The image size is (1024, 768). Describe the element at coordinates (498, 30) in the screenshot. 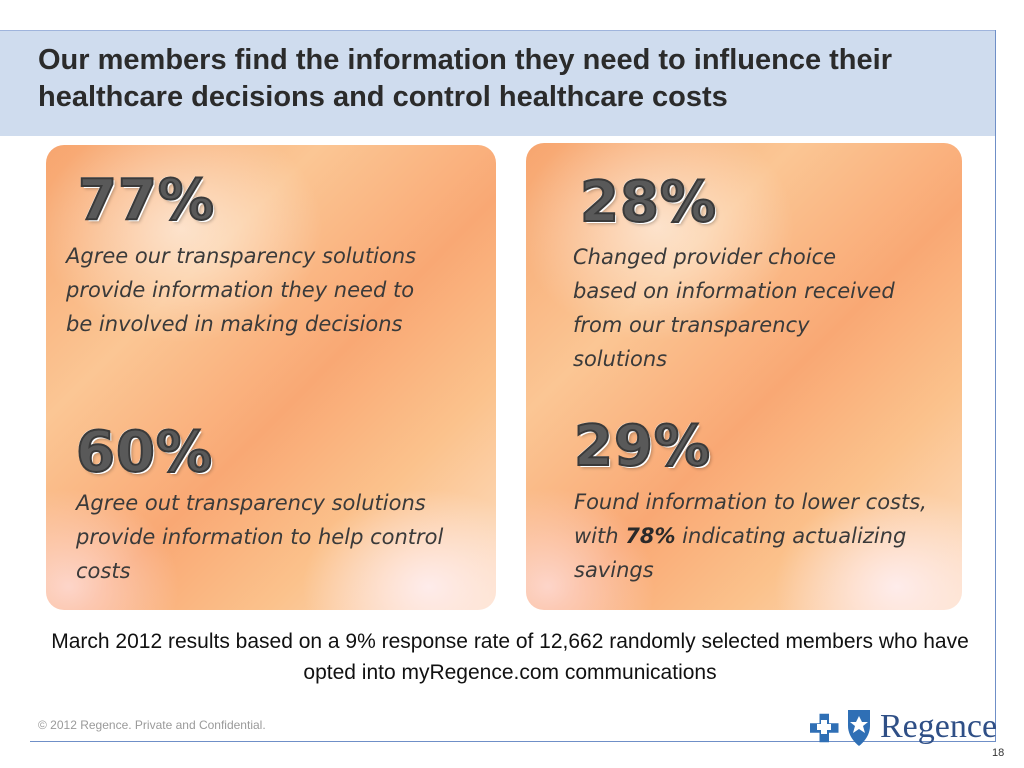

I see `top-divider` at that location.